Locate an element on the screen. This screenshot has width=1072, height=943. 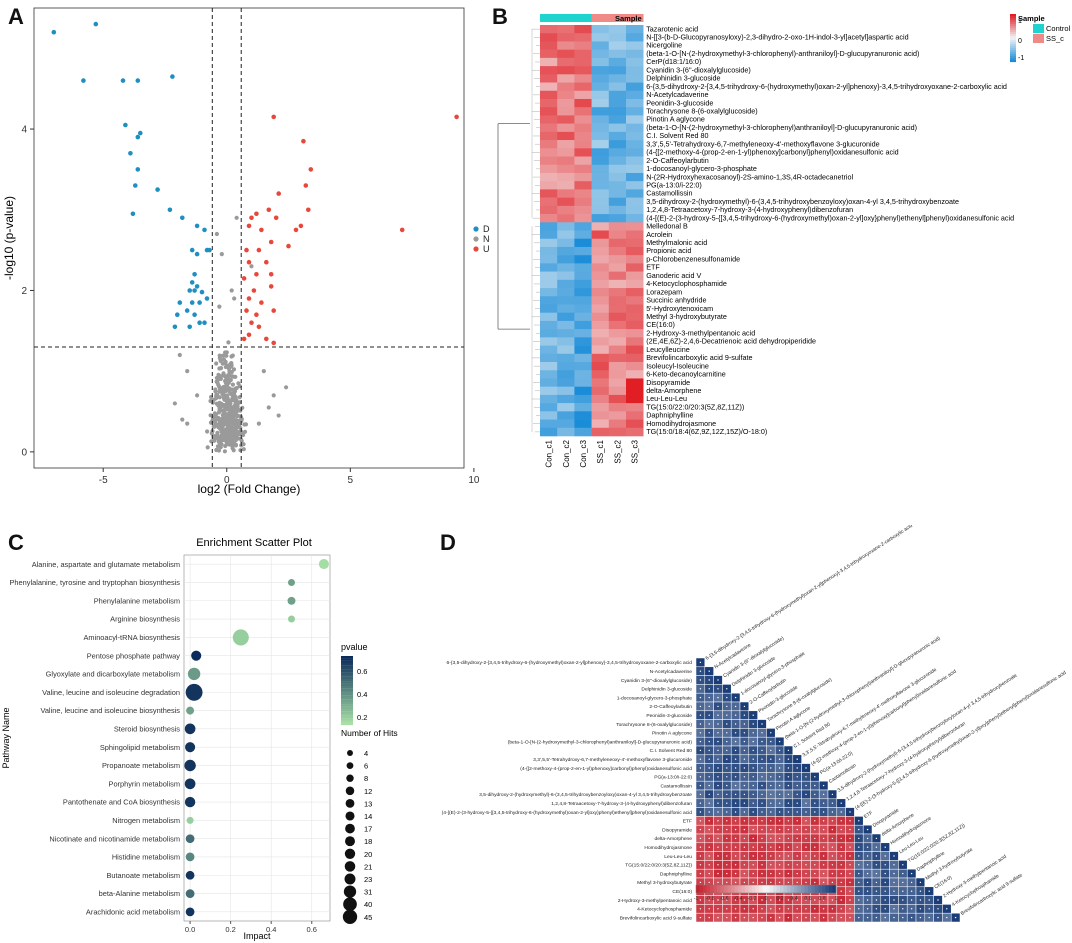
hits-legend-label: 6 is located at coordinates (366, 766).